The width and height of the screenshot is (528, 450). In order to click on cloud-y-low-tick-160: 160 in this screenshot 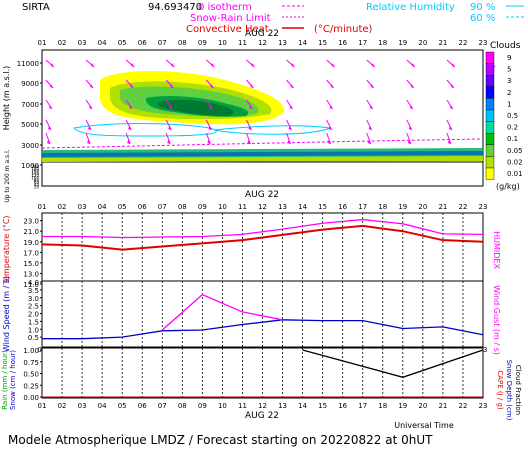, I will do `click(35, 171)`.